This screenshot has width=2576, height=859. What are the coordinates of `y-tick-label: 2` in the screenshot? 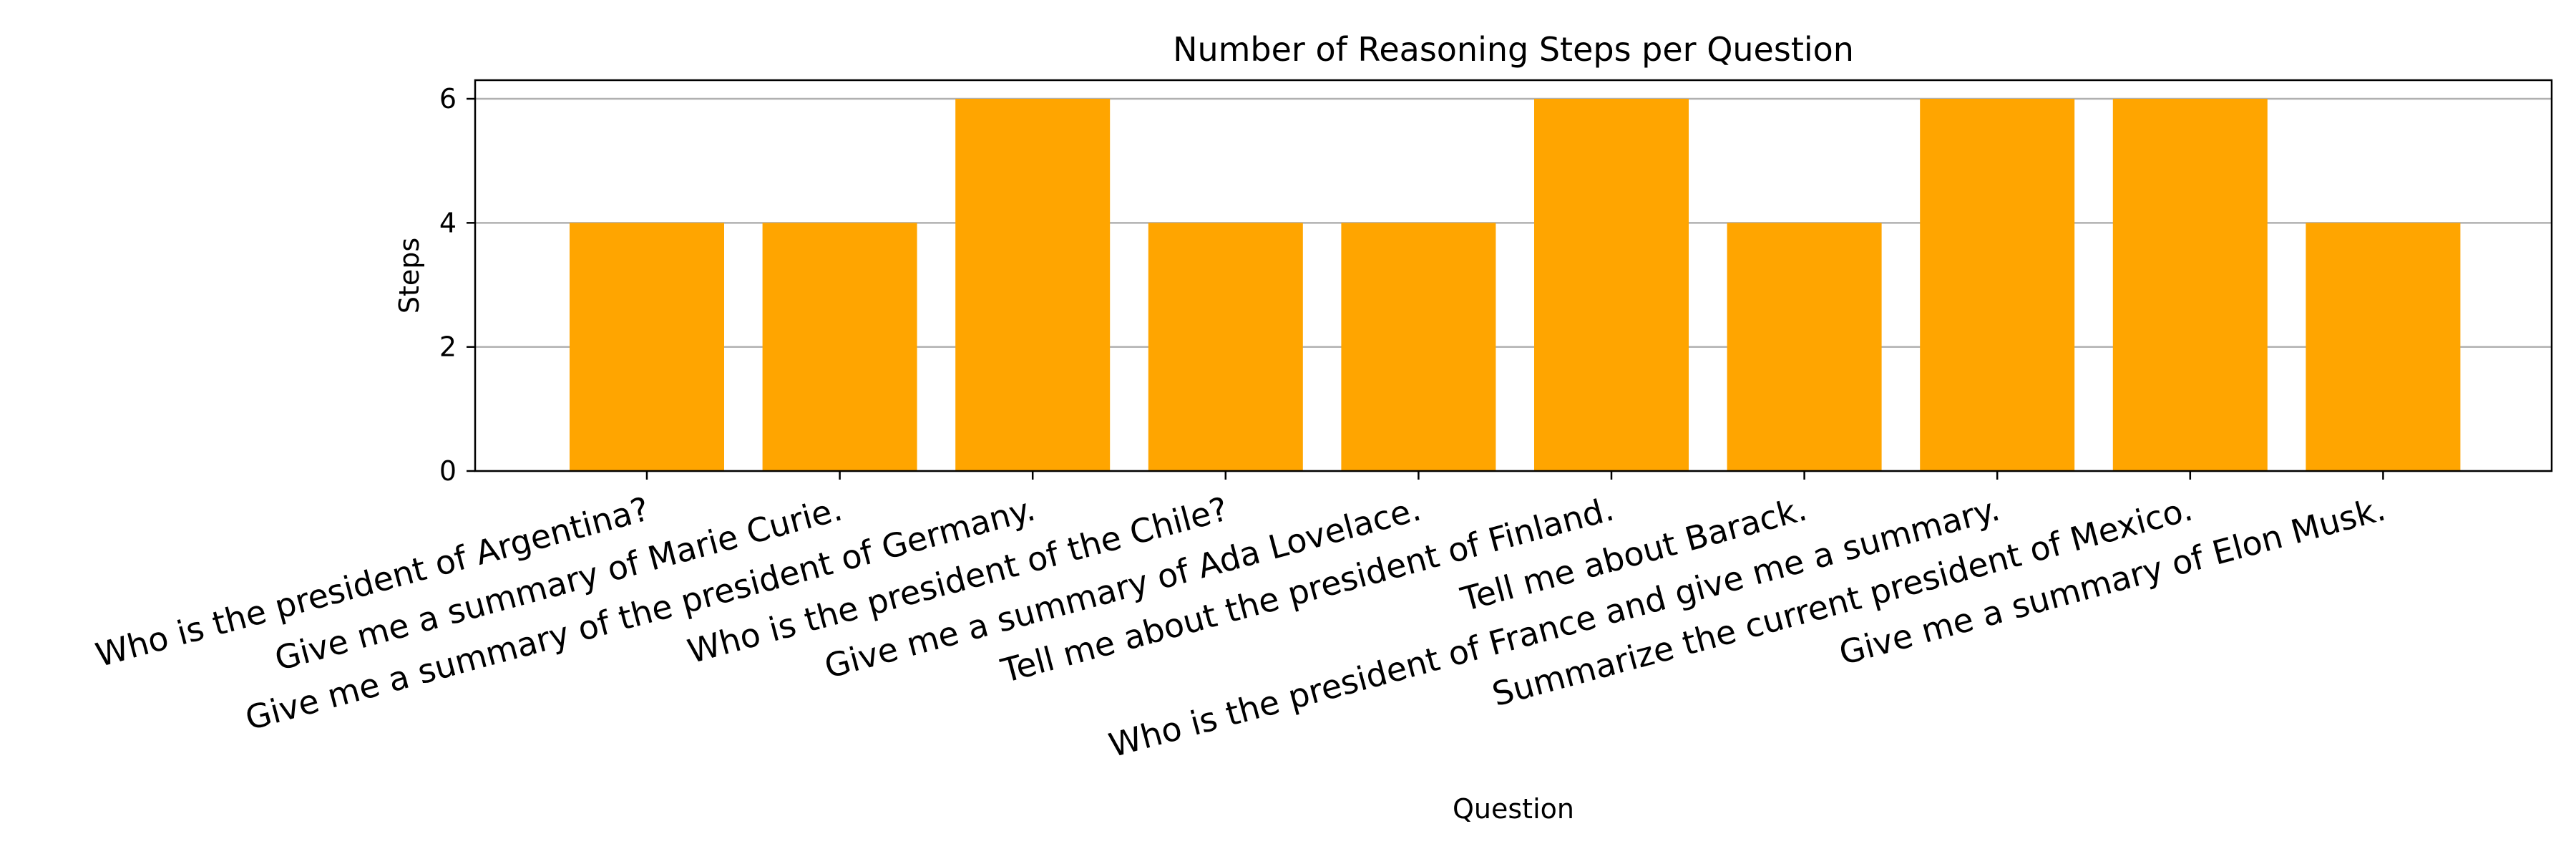 It's located at (448, 347).